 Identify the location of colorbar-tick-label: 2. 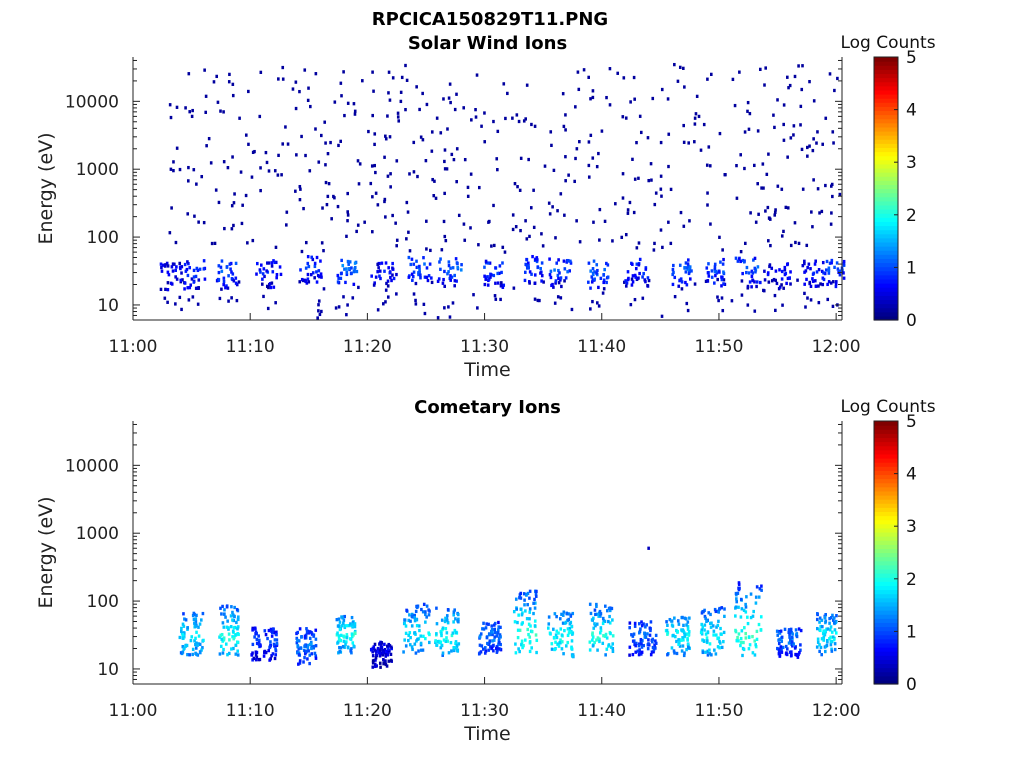
(911, 580).